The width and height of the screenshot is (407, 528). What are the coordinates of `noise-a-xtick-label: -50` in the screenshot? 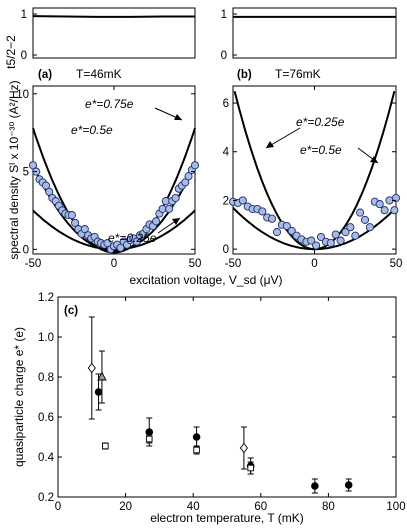 It's located at (33, 264).